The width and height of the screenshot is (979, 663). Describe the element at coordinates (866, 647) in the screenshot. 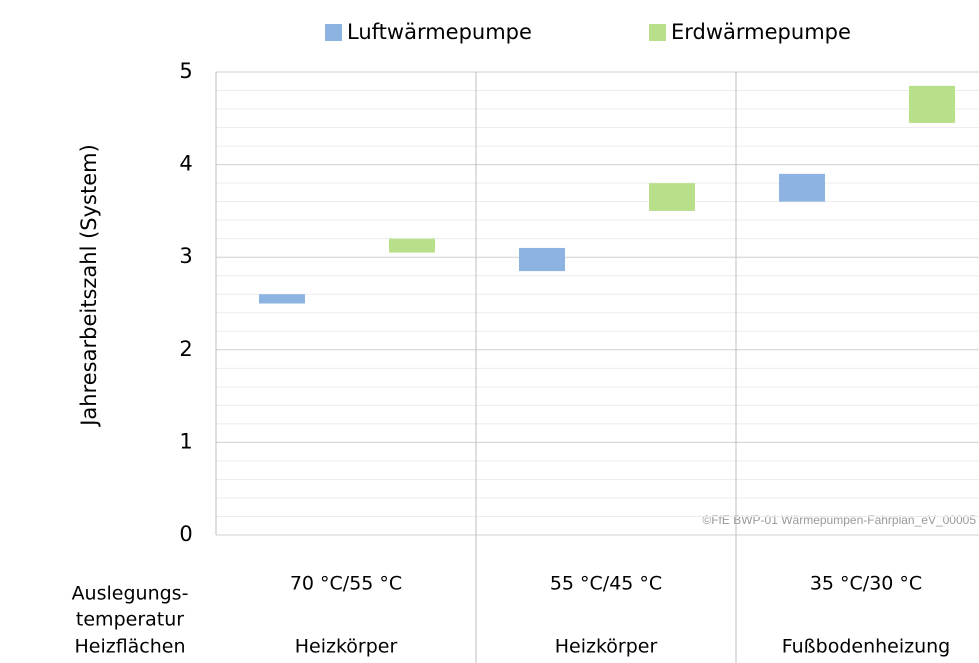

I see `x-category-type: Fußbodenheizung` at that location.